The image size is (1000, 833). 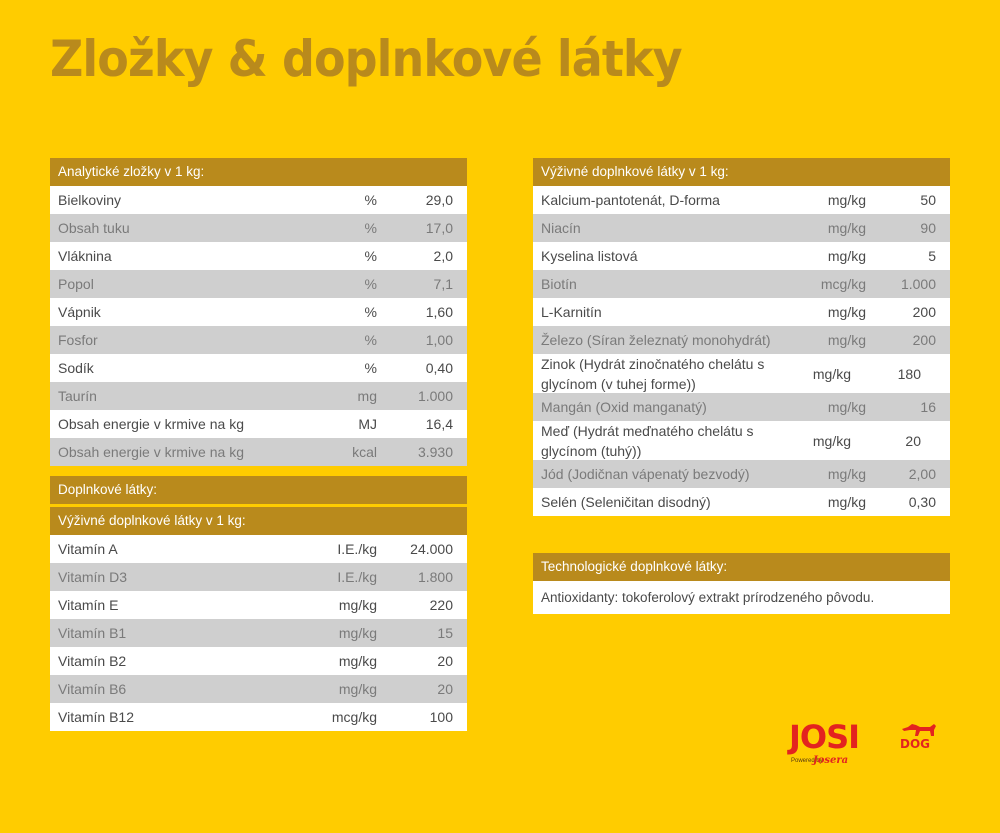 I want to click on row-name: Popol, so click(x=76, y=284).